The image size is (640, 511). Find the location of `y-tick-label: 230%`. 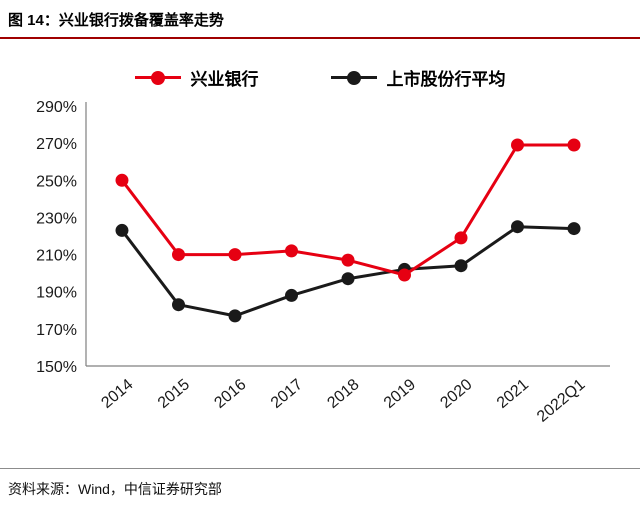

y-tick-label: 230% is located at coordinates (56, 218).